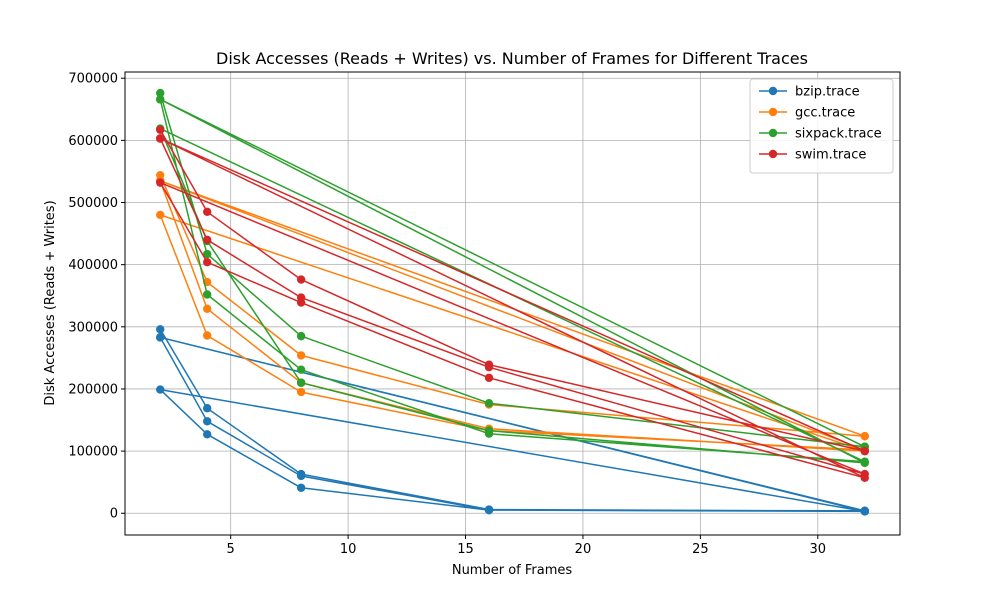 The image size is (1000, 600). I want to click on y-tick-label: 600000, so click(93, 141).